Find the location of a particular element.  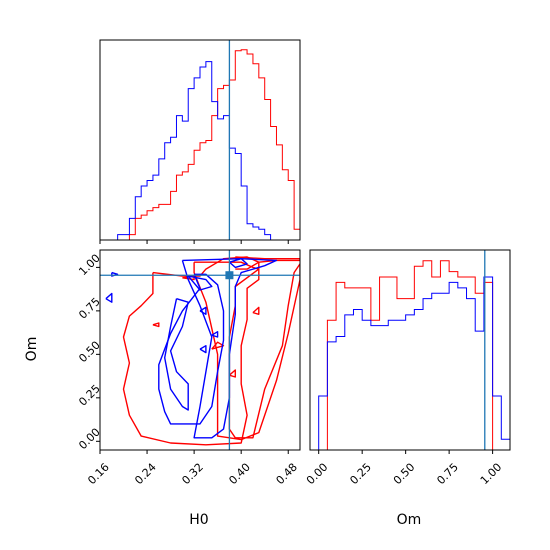

h0-histogram-frame is located at coordinates (200, 140).